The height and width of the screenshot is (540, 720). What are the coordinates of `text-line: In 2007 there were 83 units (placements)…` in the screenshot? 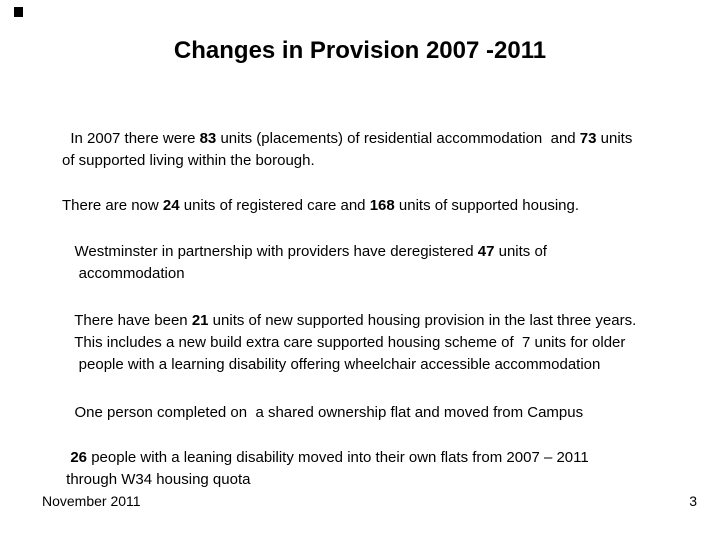 It's located at (347, 138).